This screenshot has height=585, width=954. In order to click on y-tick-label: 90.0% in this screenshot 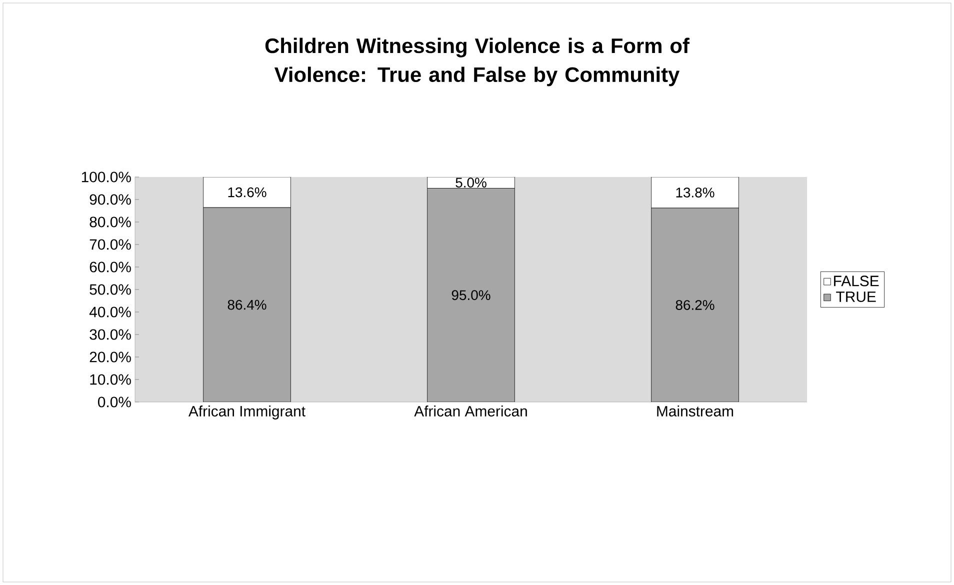, I will do `click(110, 199)`.